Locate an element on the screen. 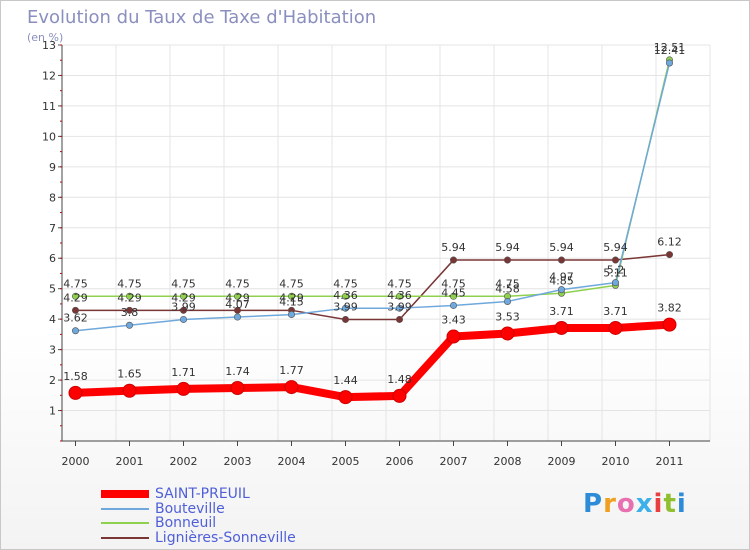 This screenshot has width=750, height=550. x-tick-label: 2003 is located at coordinates (238, 461).